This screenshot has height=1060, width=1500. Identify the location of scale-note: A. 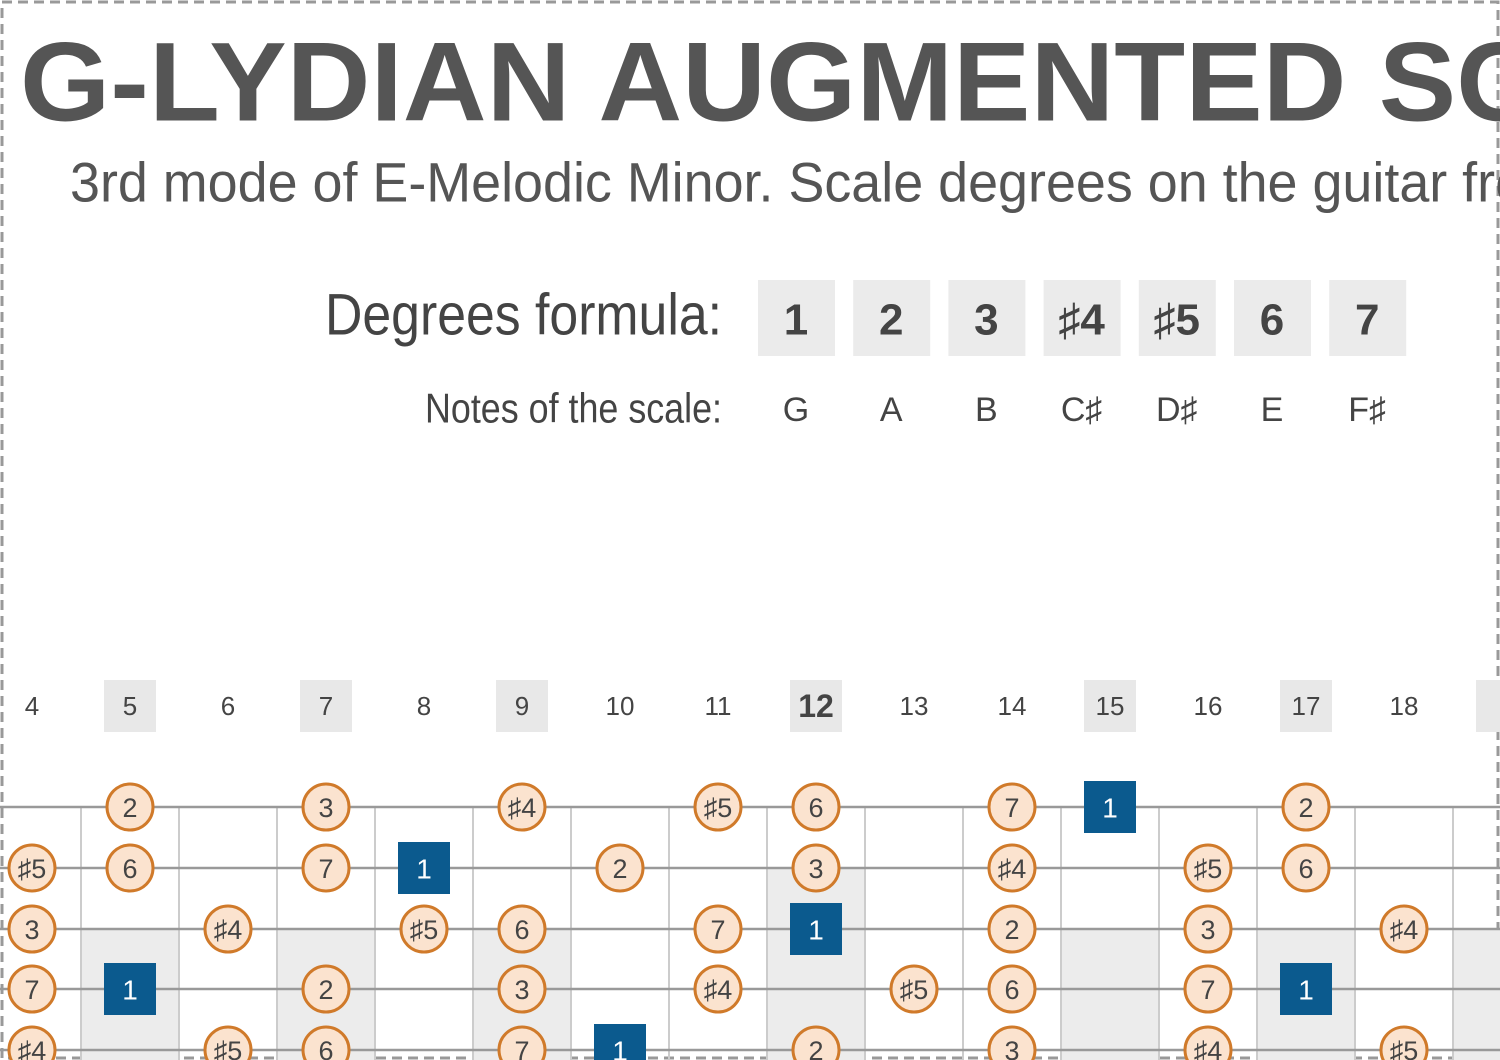
(891, 410).